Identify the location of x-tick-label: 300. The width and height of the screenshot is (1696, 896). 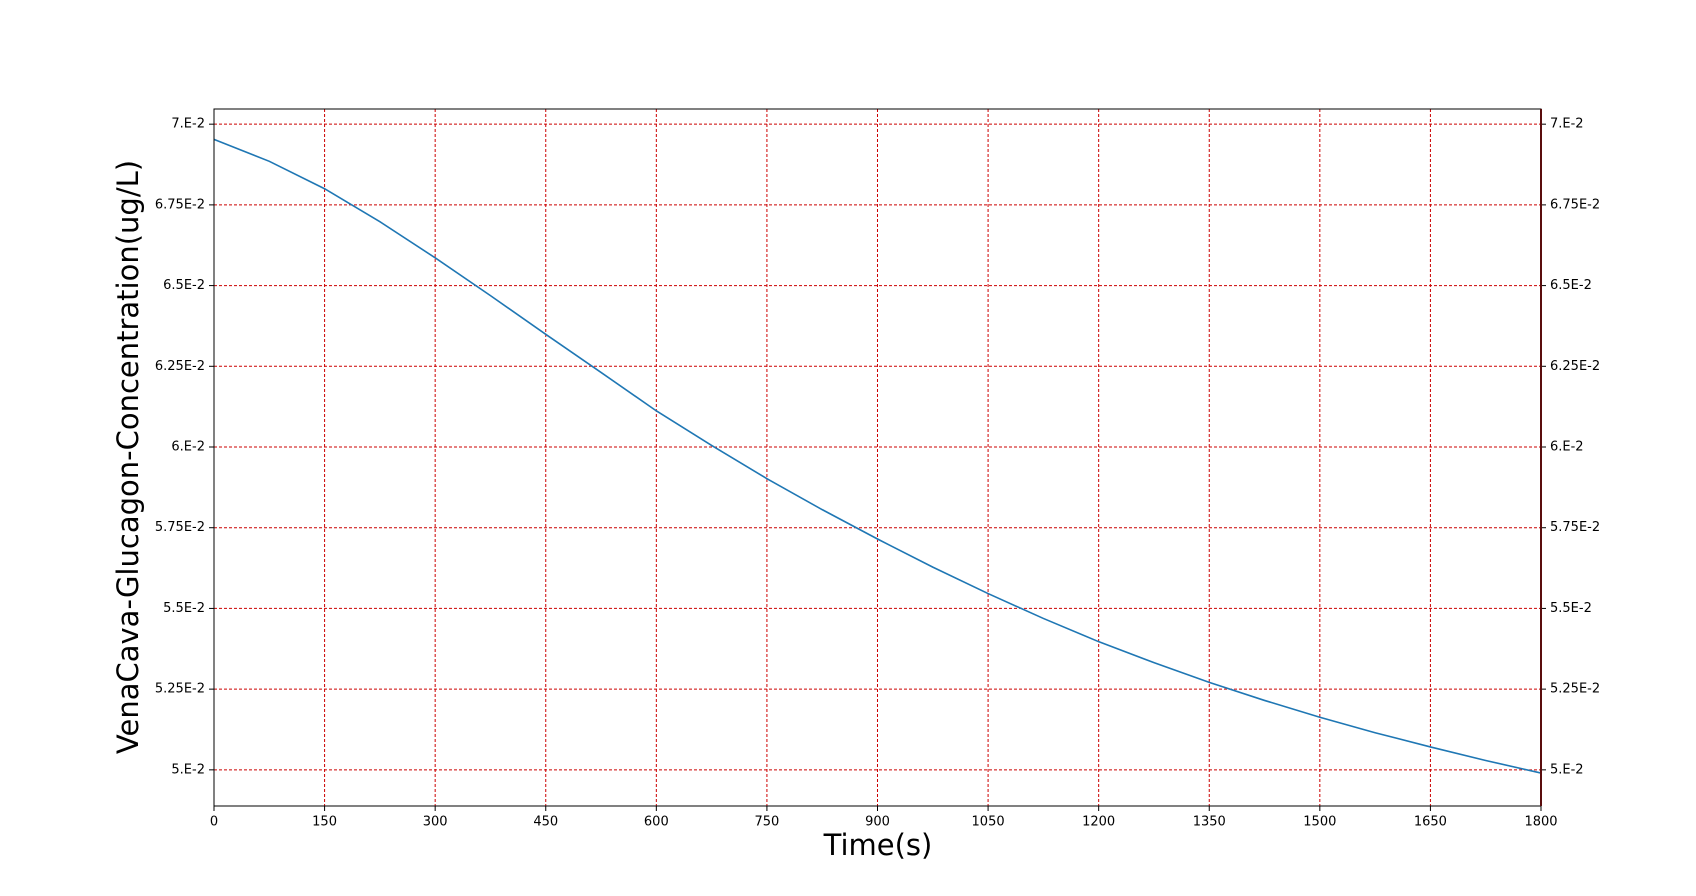
(435, 822).